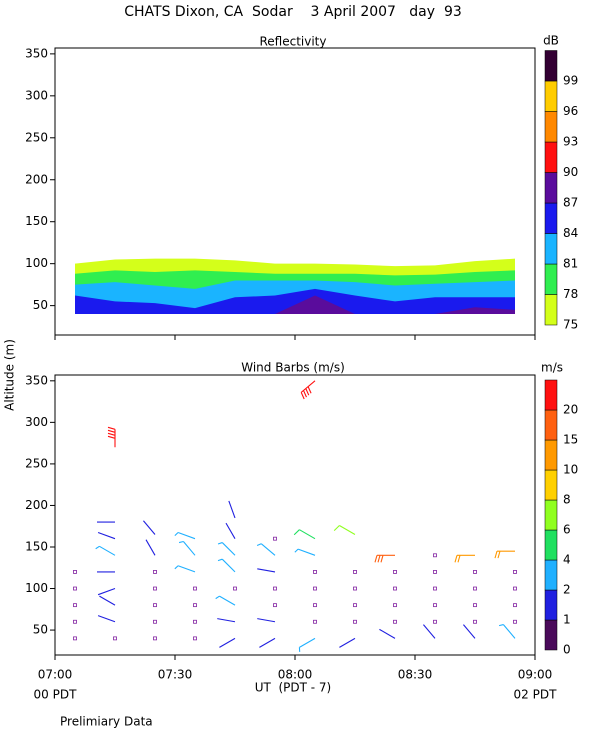 The image size is (600, 754). What do you see at coordinates (570, 294) in the screenshot?
I see `colorbar-tick-label: 78` at bounding box center [570, 294].